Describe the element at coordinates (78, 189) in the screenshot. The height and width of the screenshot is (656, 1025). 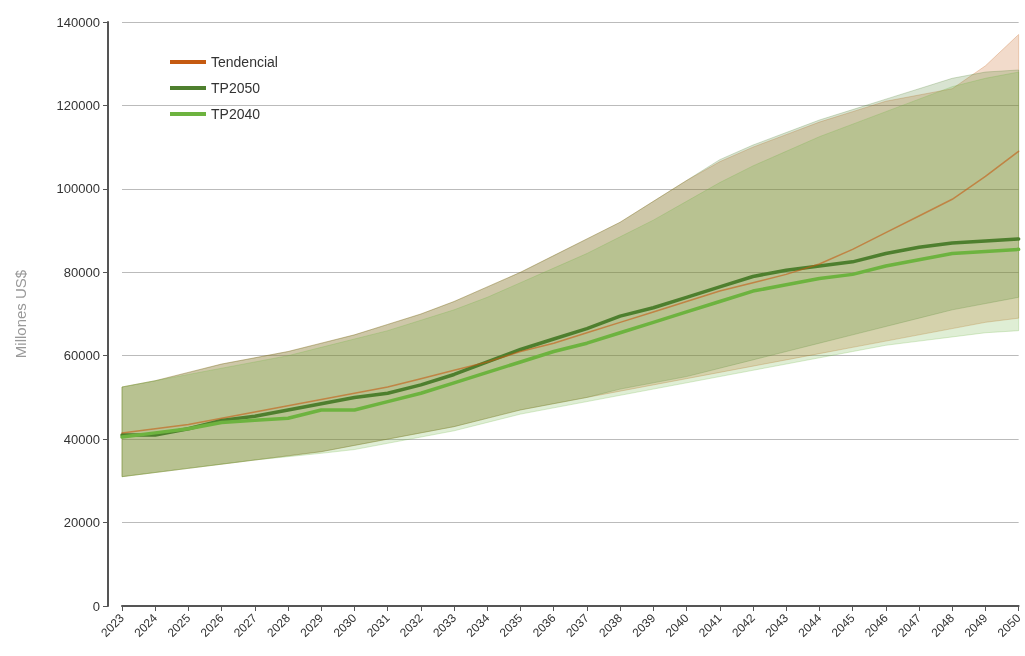
I see `y-tick-label: 100000` at that location.